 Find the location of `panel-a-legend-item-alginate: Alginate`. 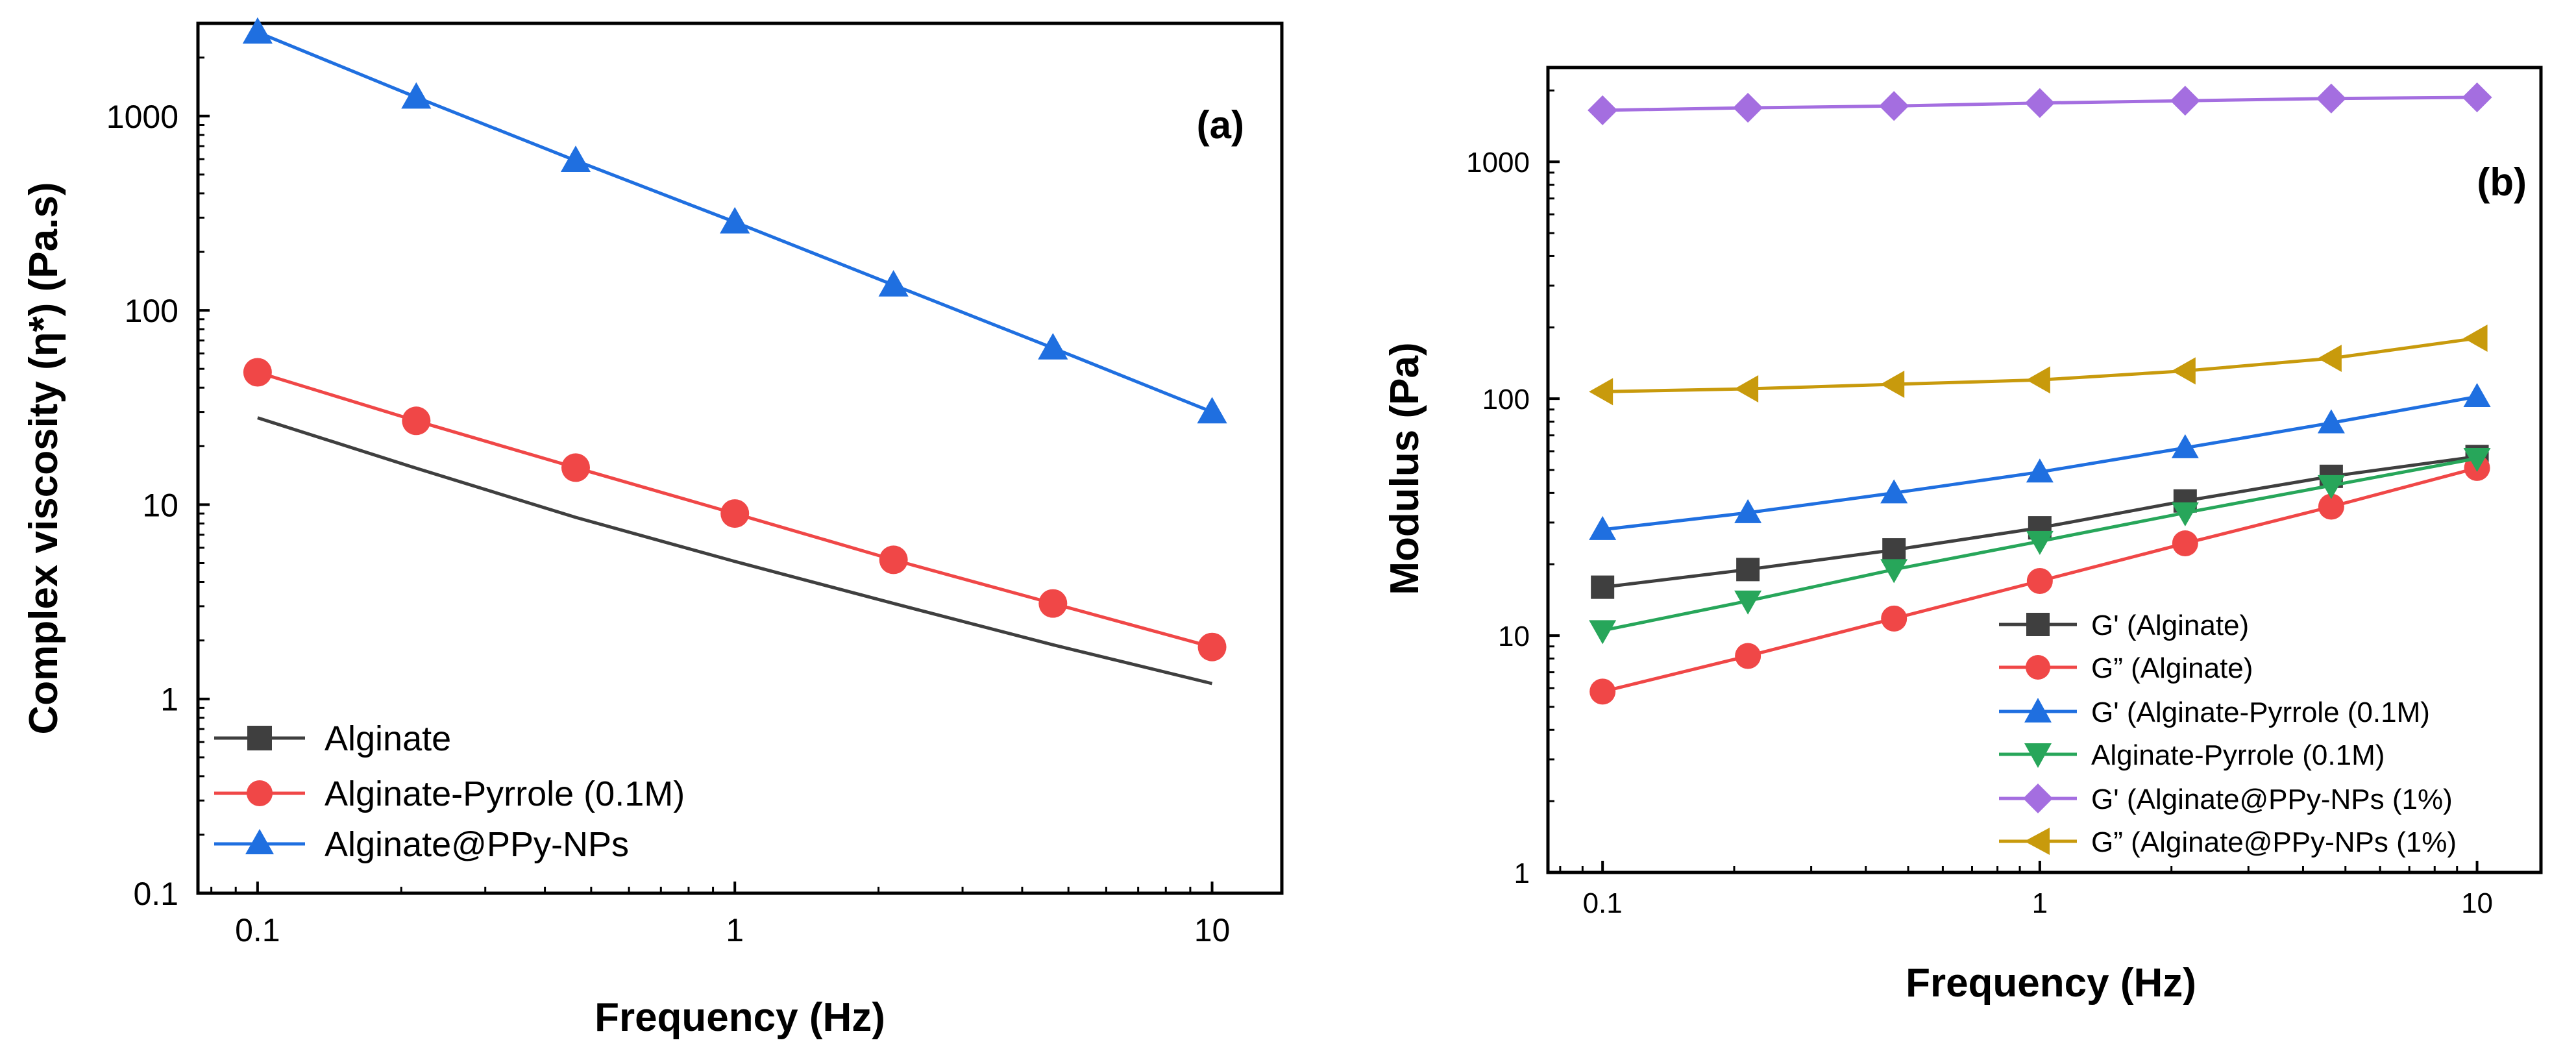

panel-a-legend-item-alginate: Alginate is located at coordinates (332, 738).